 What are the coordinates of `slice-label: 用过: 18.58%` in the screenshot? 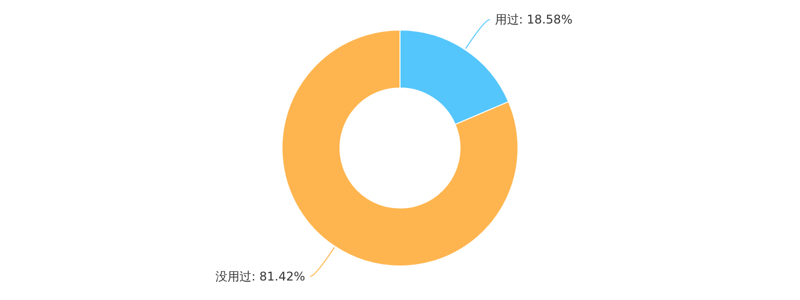 It's located at (533, 19).